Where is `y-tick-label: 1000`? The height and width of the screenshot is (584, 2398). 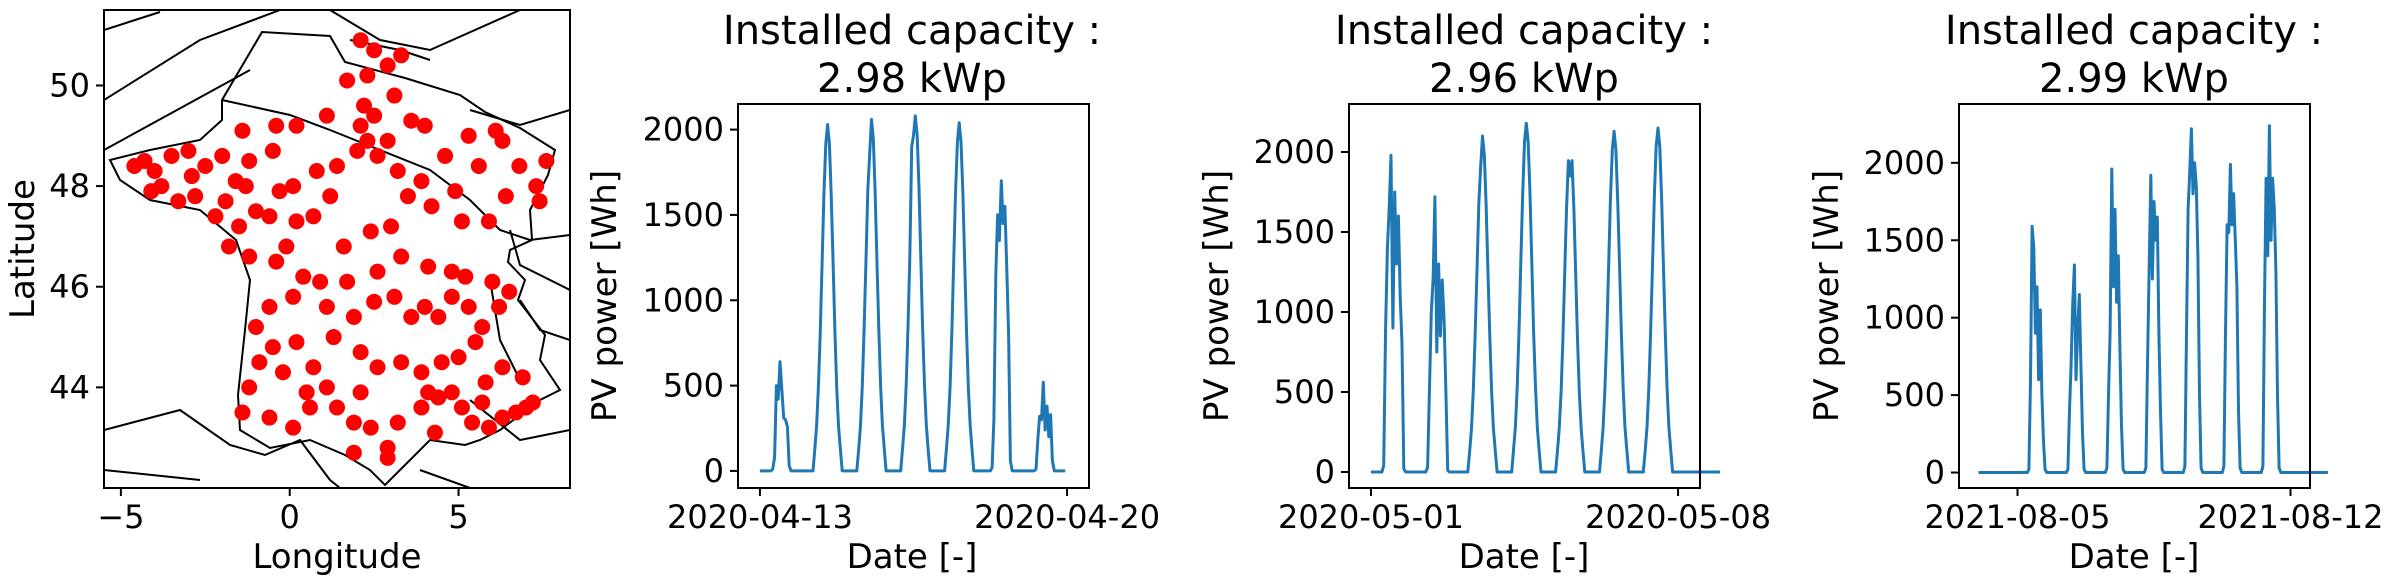
y-tick-label: 1000 is located at coordinates (683, 300).